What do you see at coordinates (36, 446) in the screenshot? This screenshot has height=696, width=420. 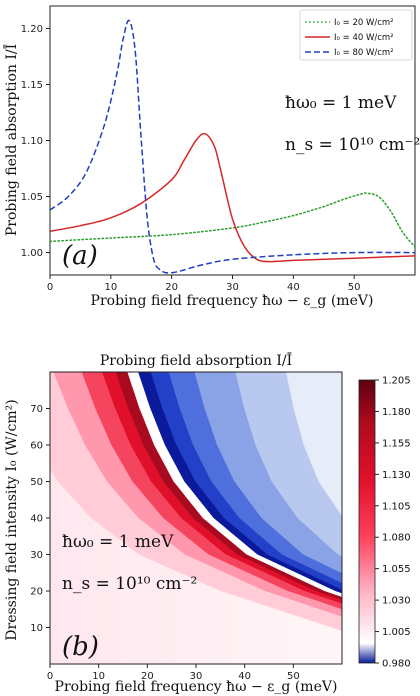 I see `b-y-tick-label: 60` at bounding box center [36, 446].